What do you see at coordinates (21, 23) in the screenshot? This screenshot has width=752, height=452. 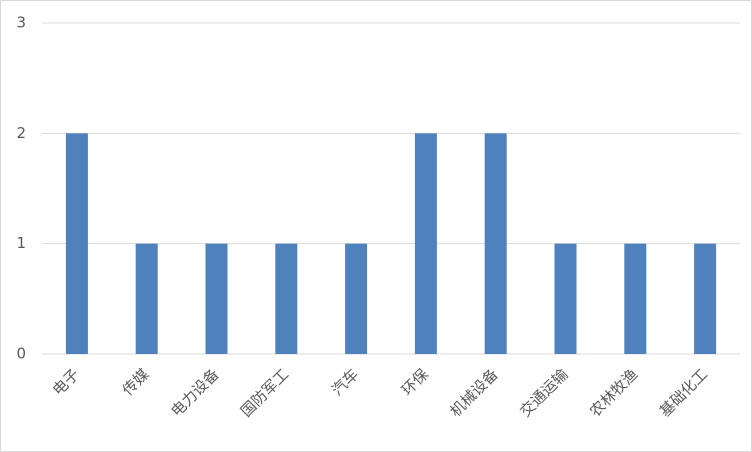 I see `y-tick-label: 3` at bounding box center [21, 23].